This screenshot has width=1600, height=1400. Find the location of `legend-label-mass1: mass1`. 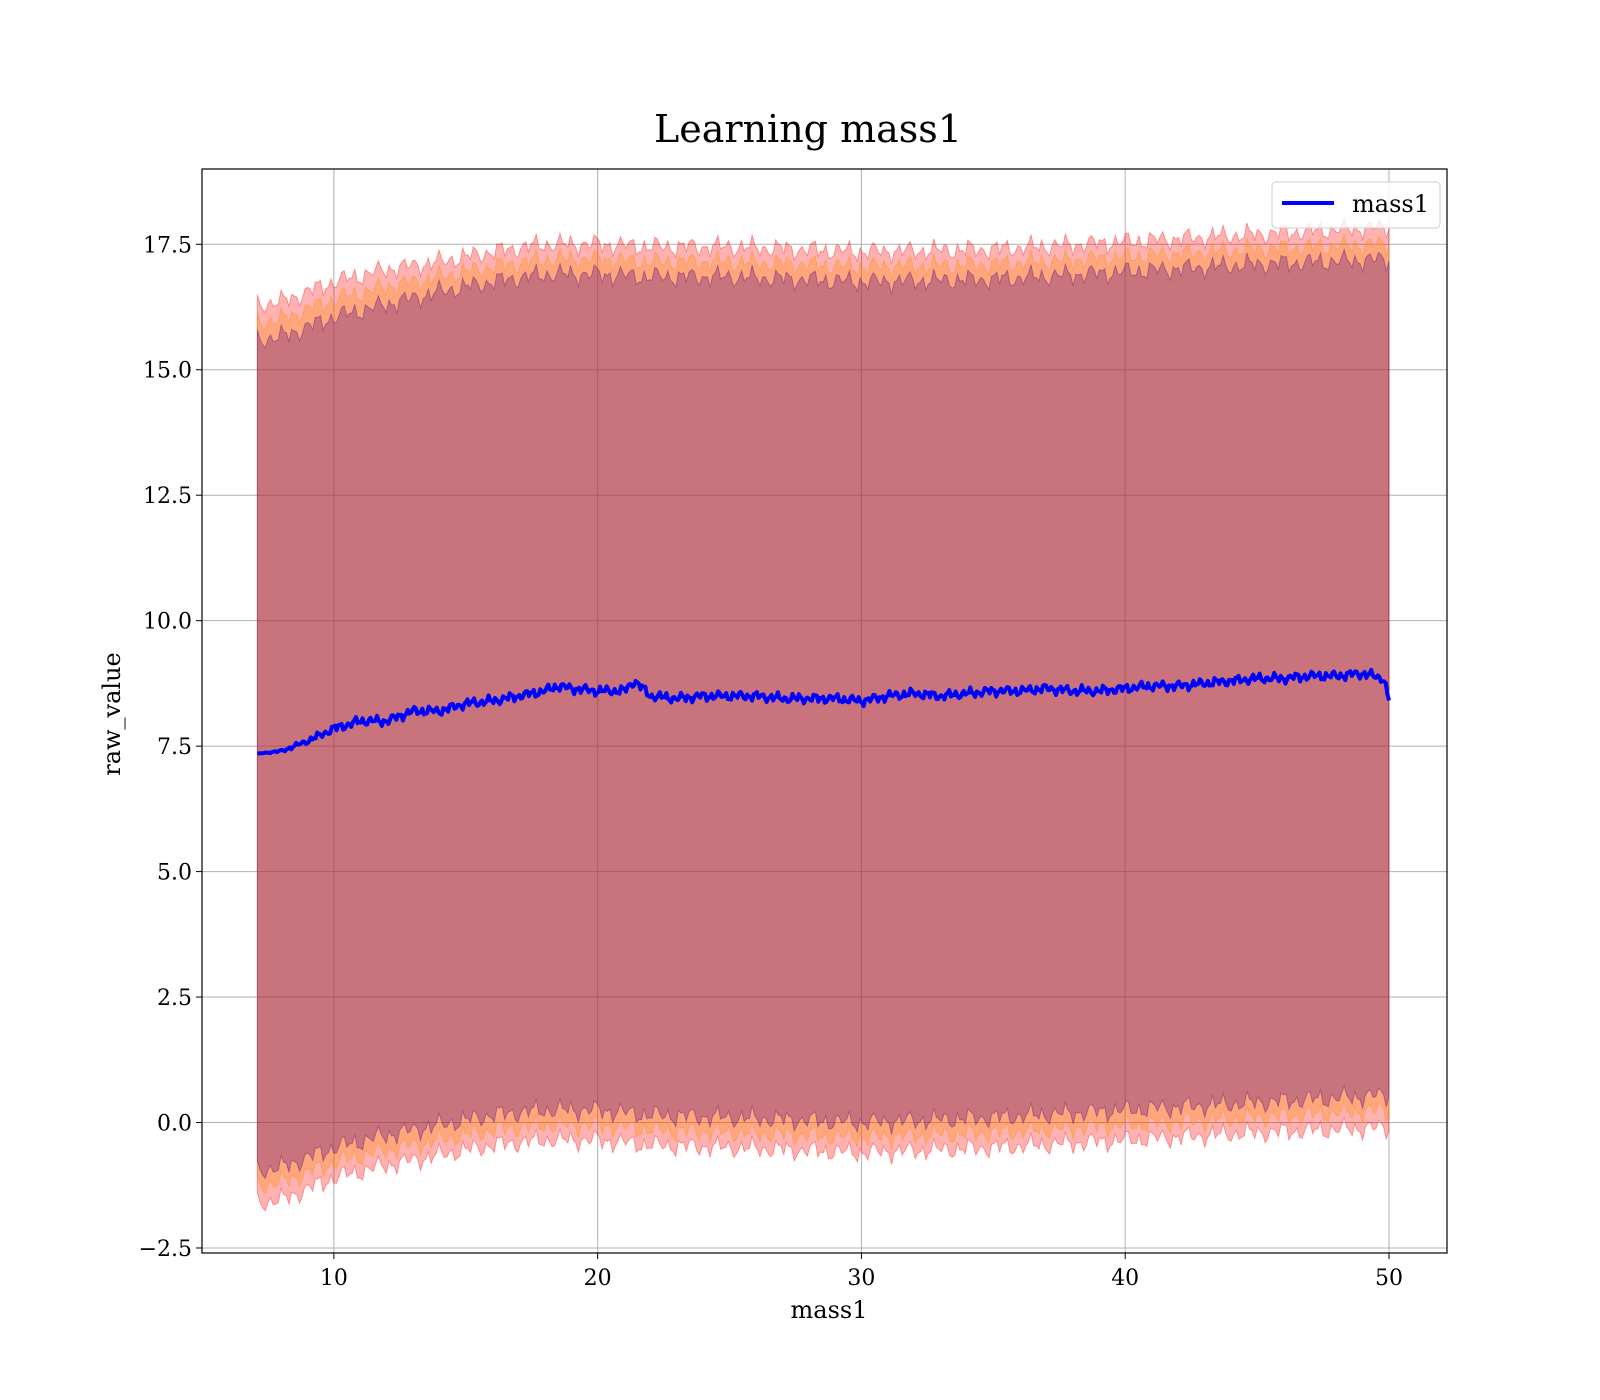

legend-label-mass1: mass1 is located at coordinates (1390, 204).